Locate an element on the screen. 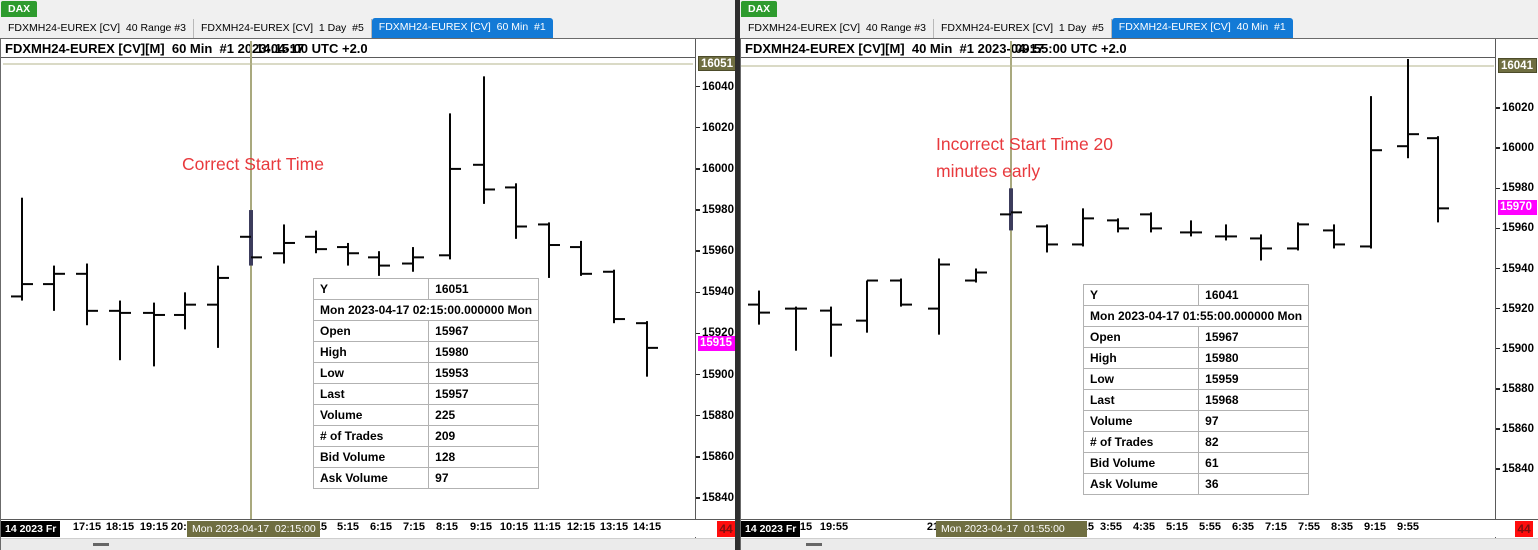 The width and height of the screenshot is (1538, 550). tooltip-label: Open is located at coordinates (1141, 337).